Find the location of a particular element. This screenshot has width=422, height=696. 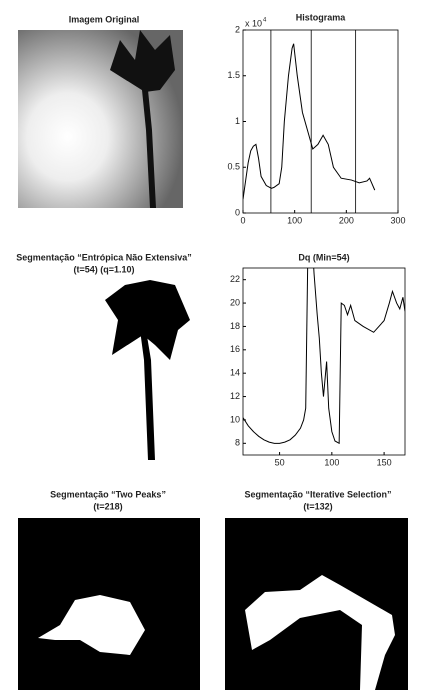

y-tick-label: 18 is located at coordinates (235, 326).